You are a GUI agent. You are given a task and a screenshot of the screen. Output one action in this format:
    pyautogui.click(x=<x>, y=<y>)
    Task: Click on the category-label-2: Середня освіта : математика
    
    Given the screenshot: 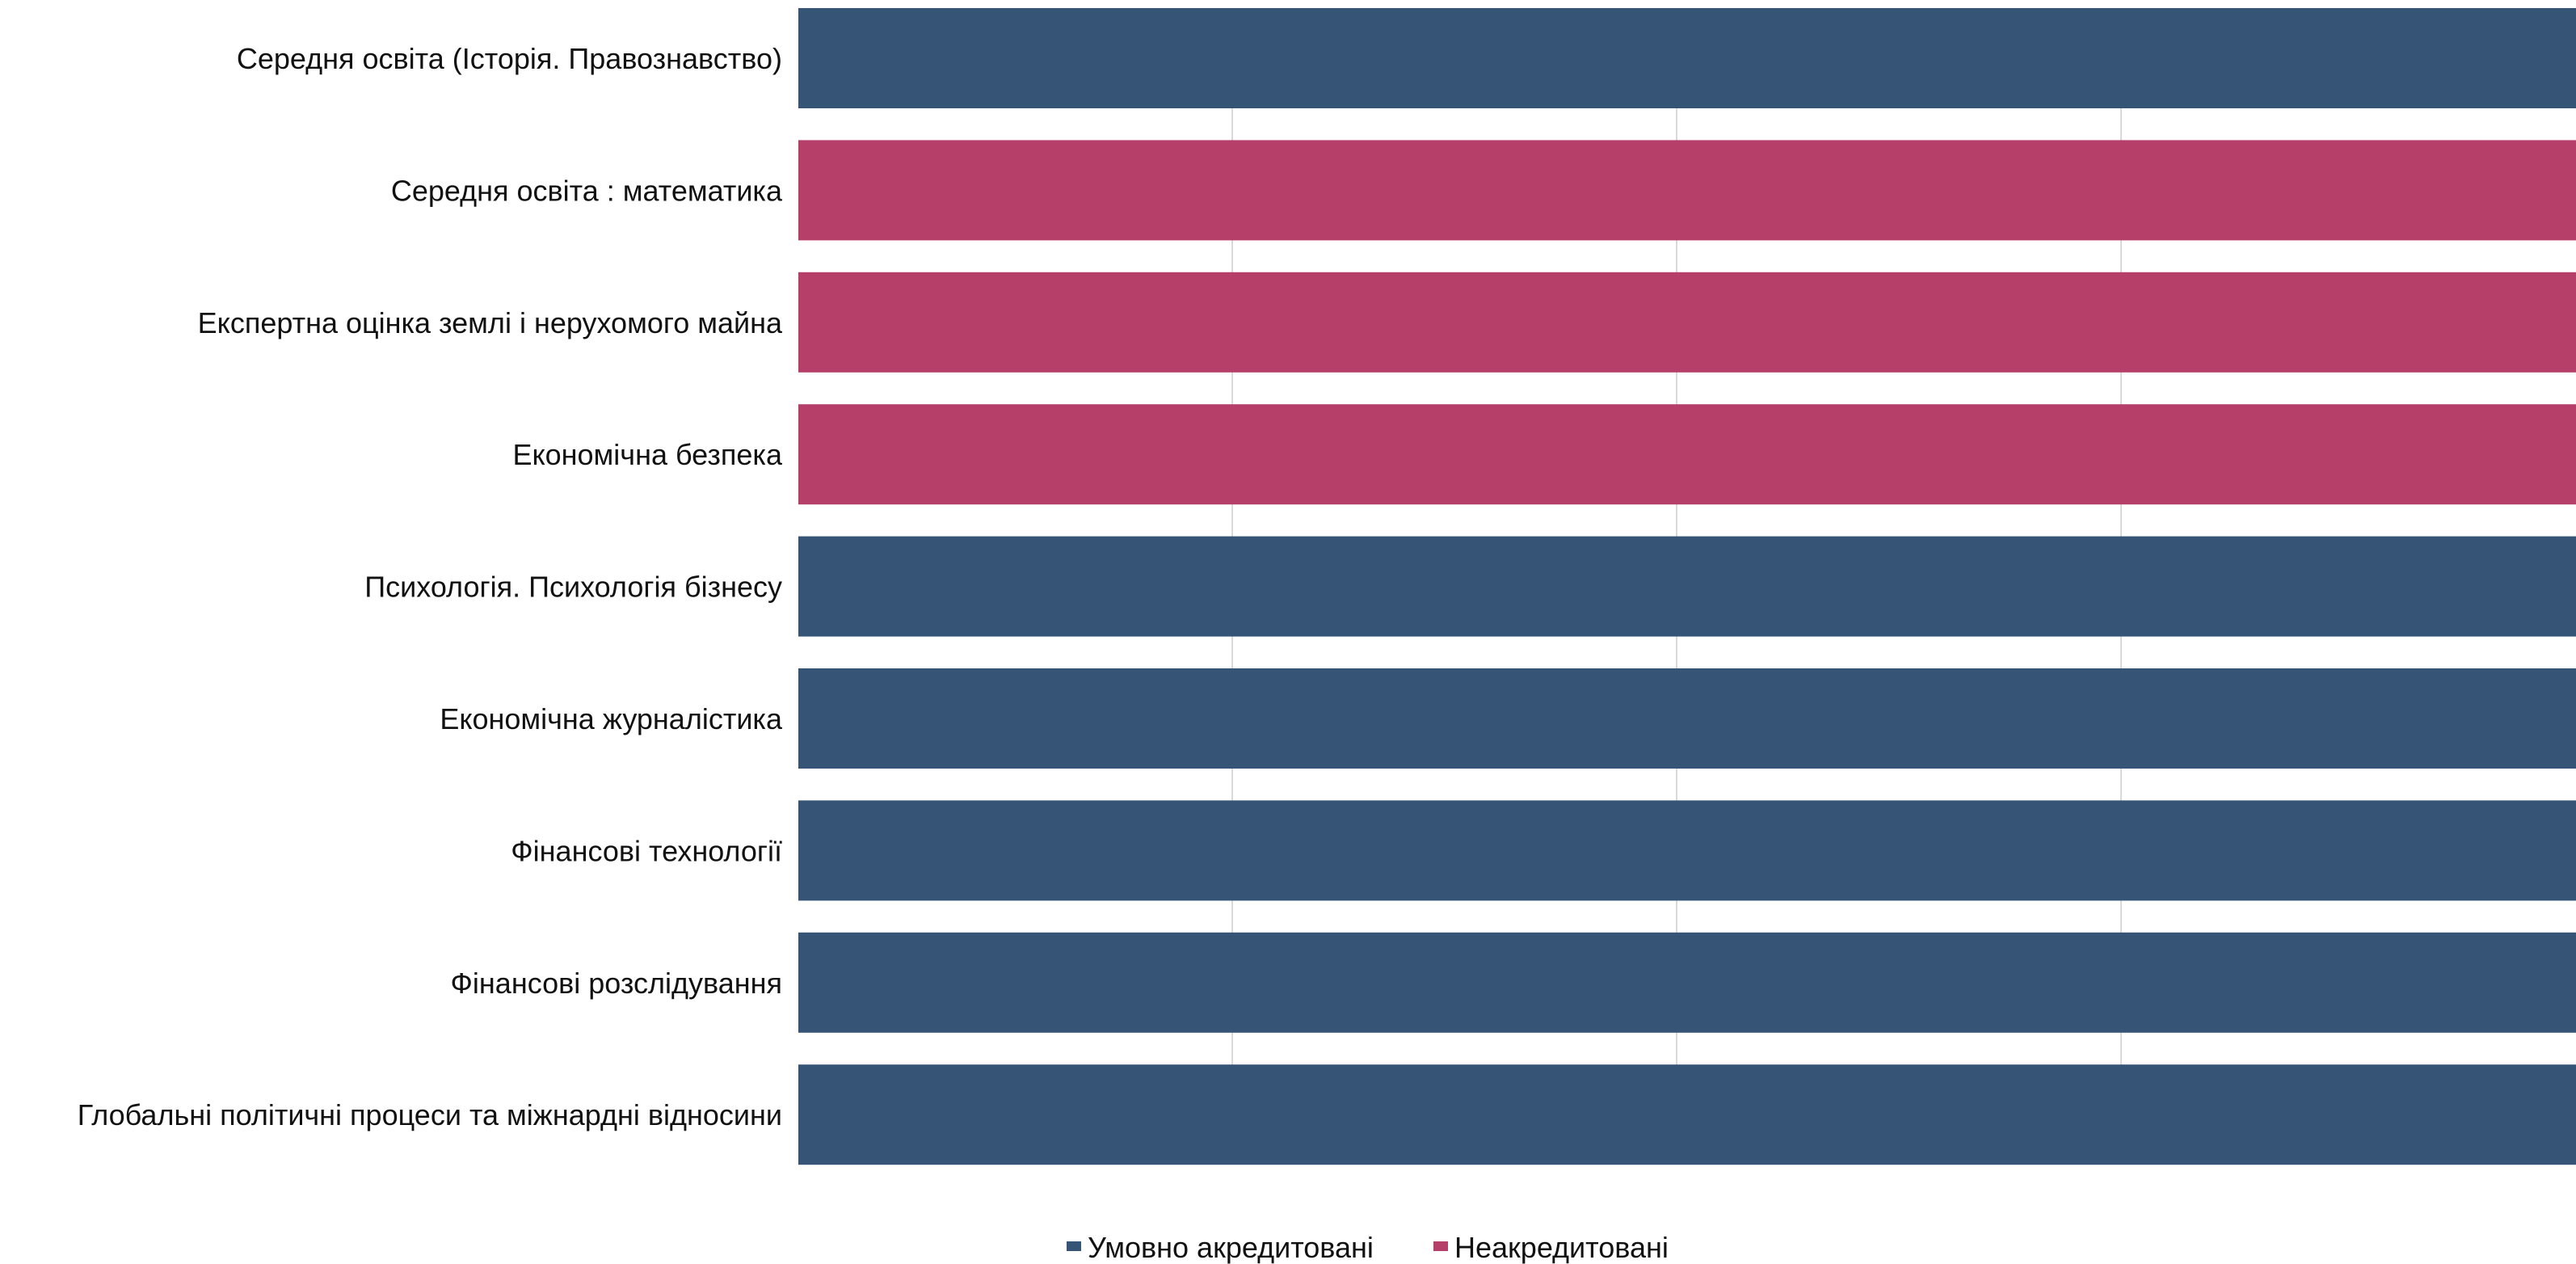 What is the action you would take?
    pyautogui.click(x=587, y=190)
    